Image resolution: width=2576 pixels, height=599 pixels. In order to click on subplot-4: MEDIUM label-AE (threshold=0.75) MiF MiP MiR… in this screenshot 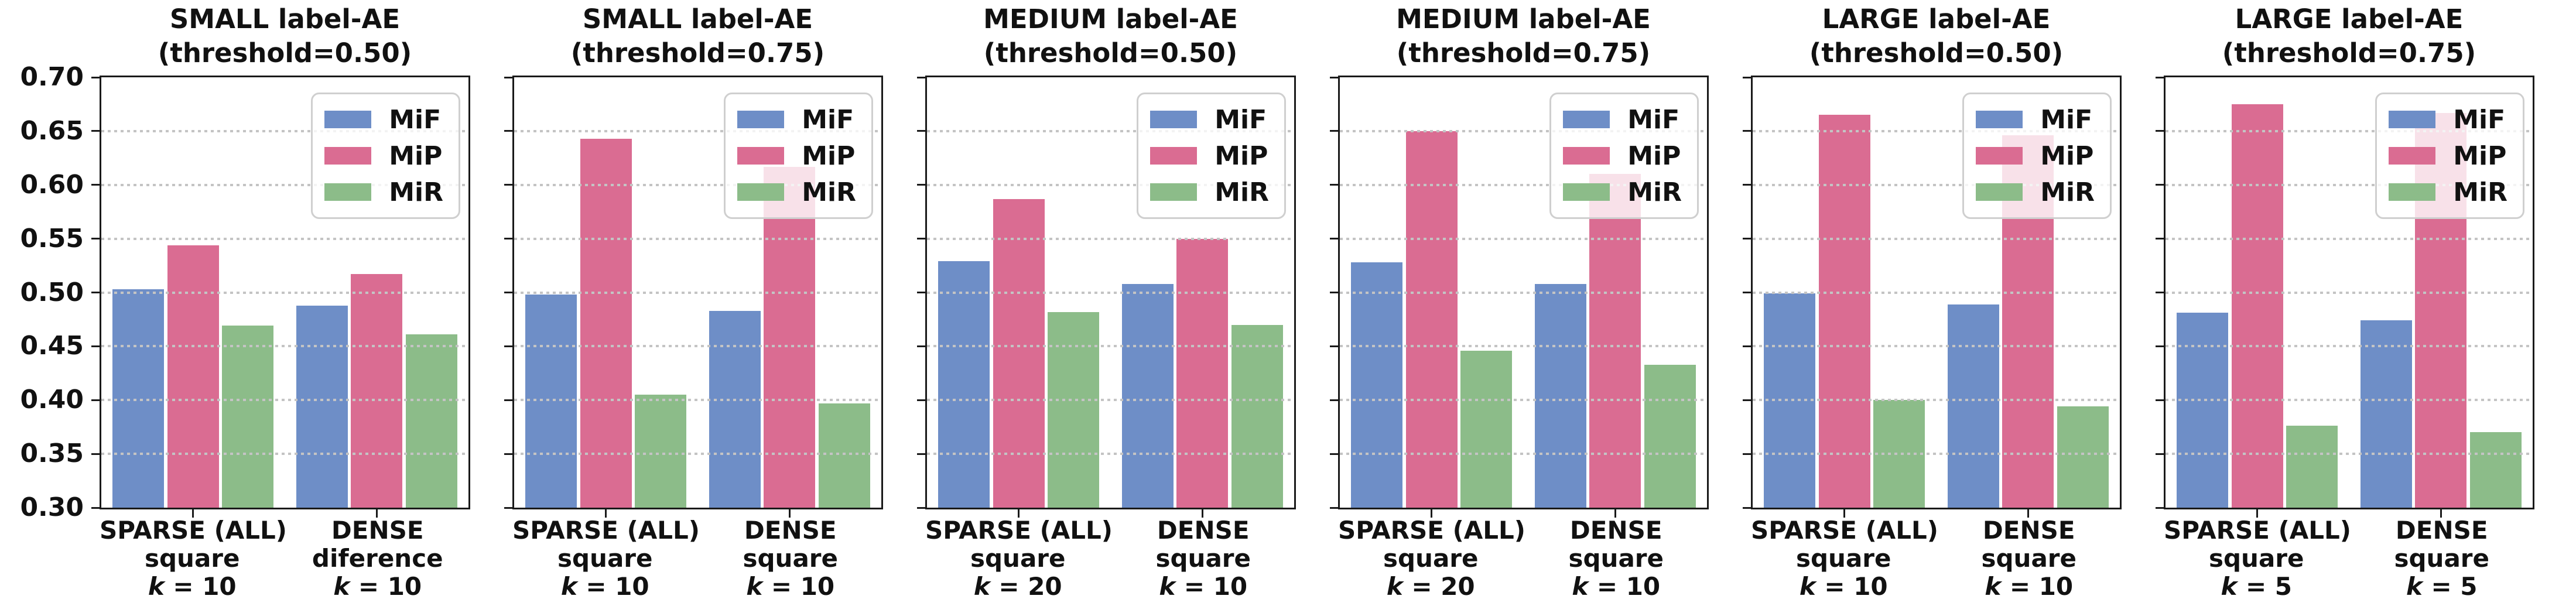, I will do `click(1519, 299)`.